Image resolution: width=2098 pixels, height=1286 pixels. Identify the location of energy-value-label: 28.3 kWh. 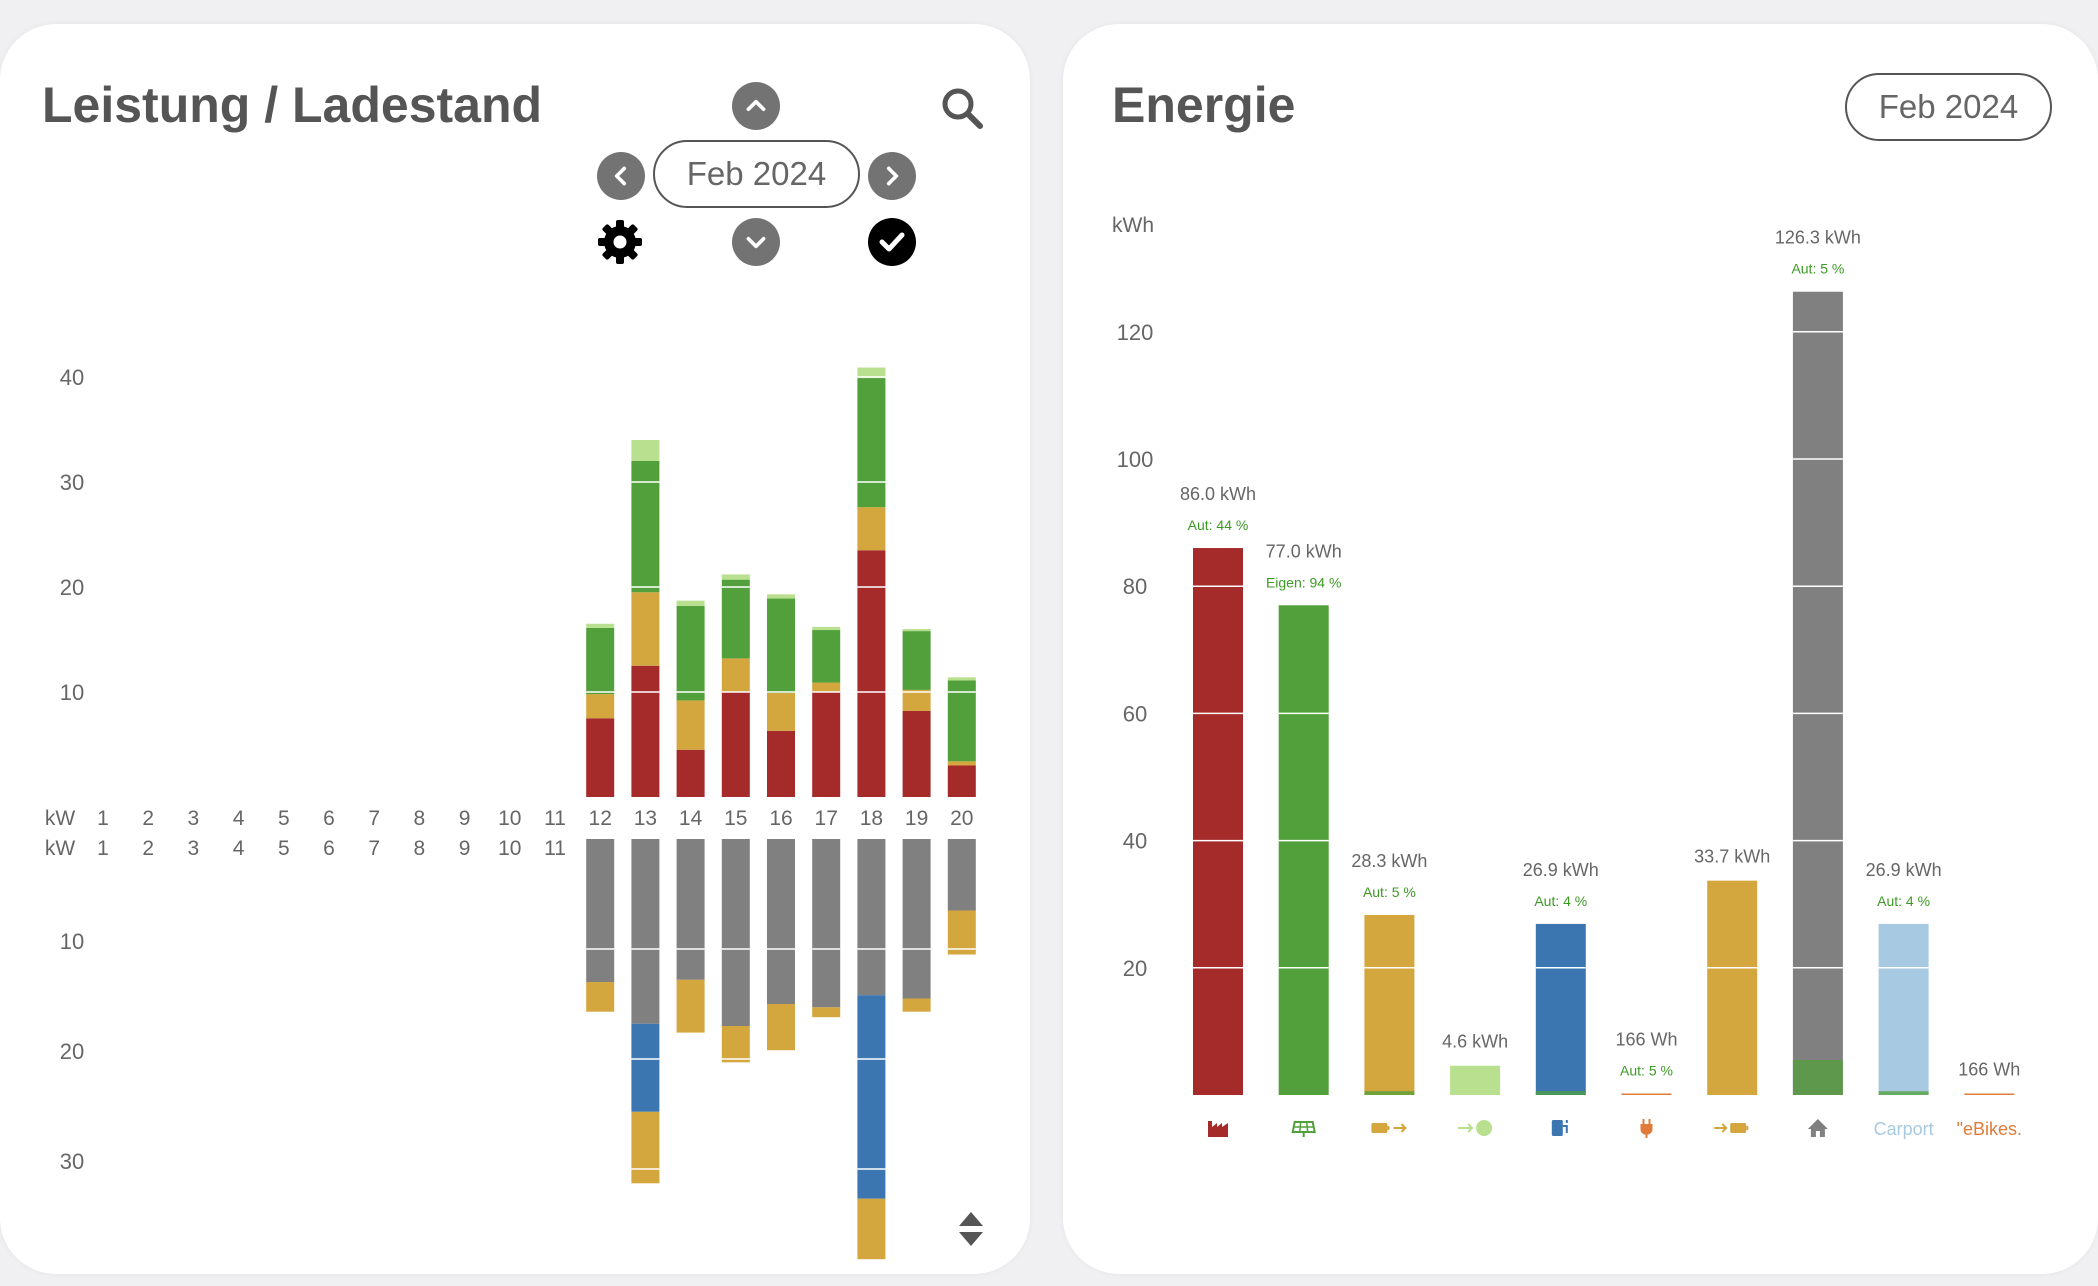
(1389, 861).